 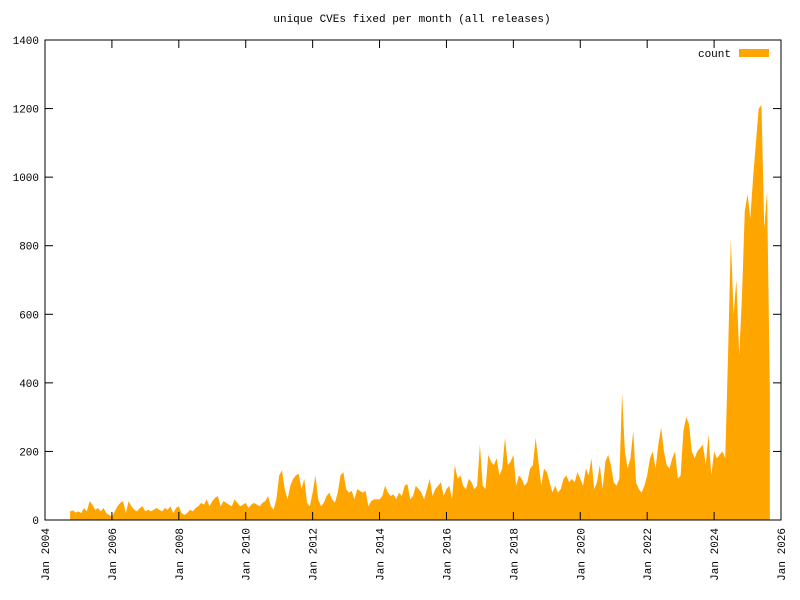 What do you see at coordinates (26, 42) in the screenshot?
I see `y-tick-label: 1400` at bounding box center [26, 42].